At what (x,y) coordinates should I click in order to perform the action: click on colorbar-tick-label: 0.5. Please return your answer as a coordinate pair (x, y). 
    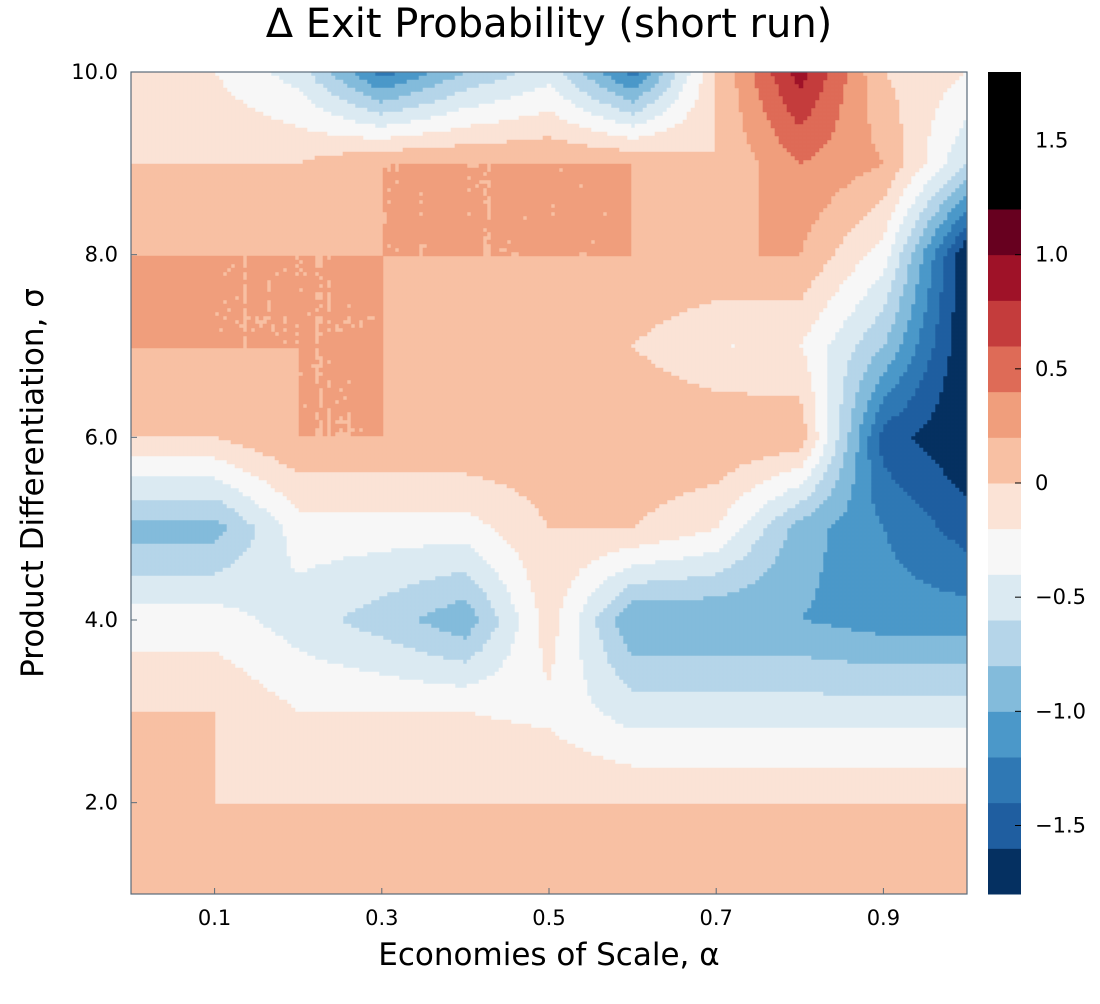
    Looking at the image, I should click on (1051, 369).